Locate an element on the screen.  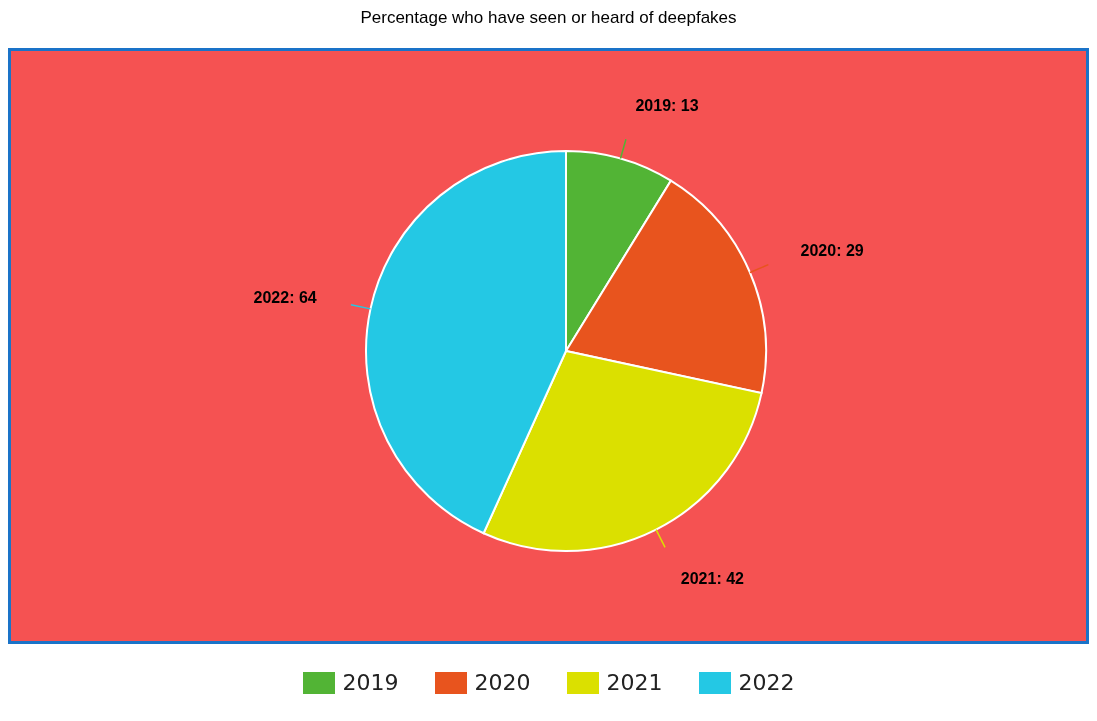
data-label: 2022: 64 is located at coordinates (285, 297).